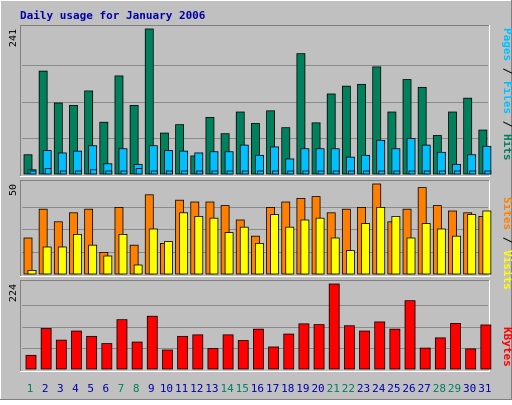  Describe the element at coordinates (506, 213) in the screenshot. I see `legend-sites: Sites` at that location.